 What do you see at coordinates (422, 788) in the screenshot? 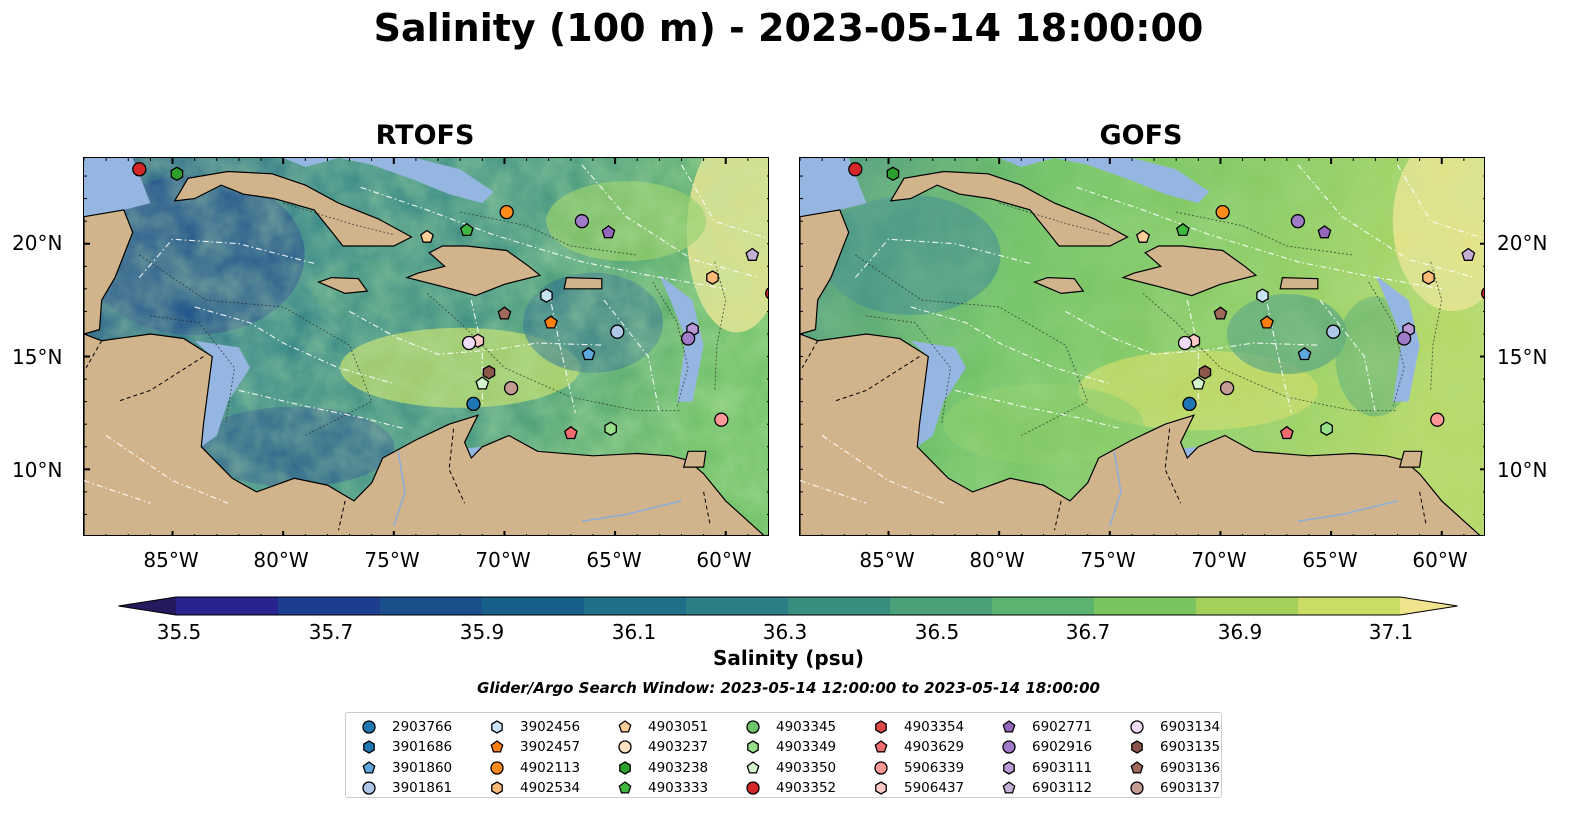
I see `legend-label: 3901861` at bounding box center [422, 788].